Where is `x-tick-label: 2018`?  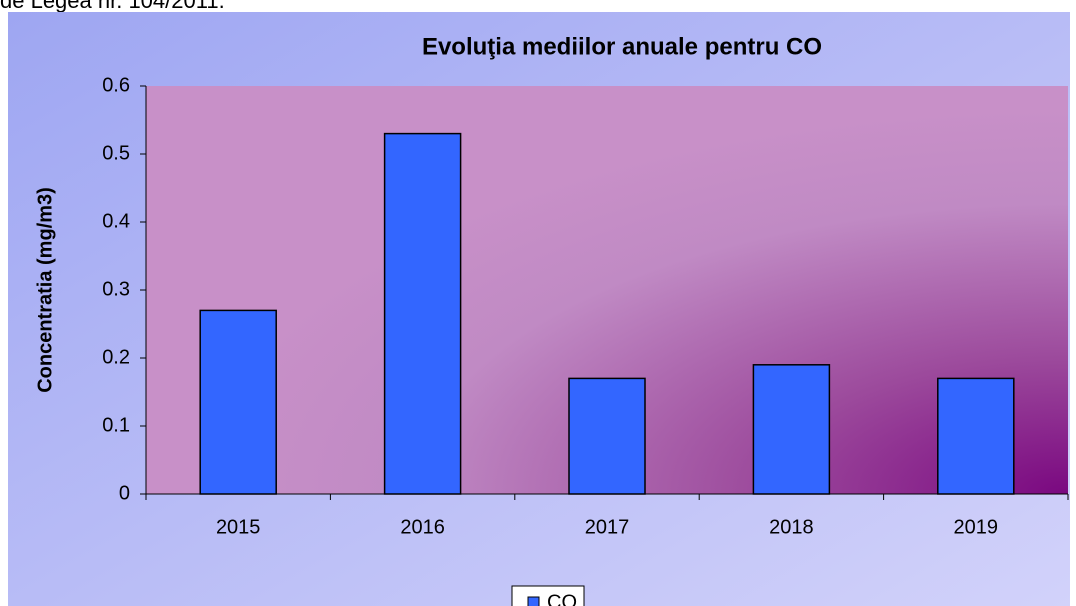 x-tick-label: 2018 is located at coordinates (791, 527).